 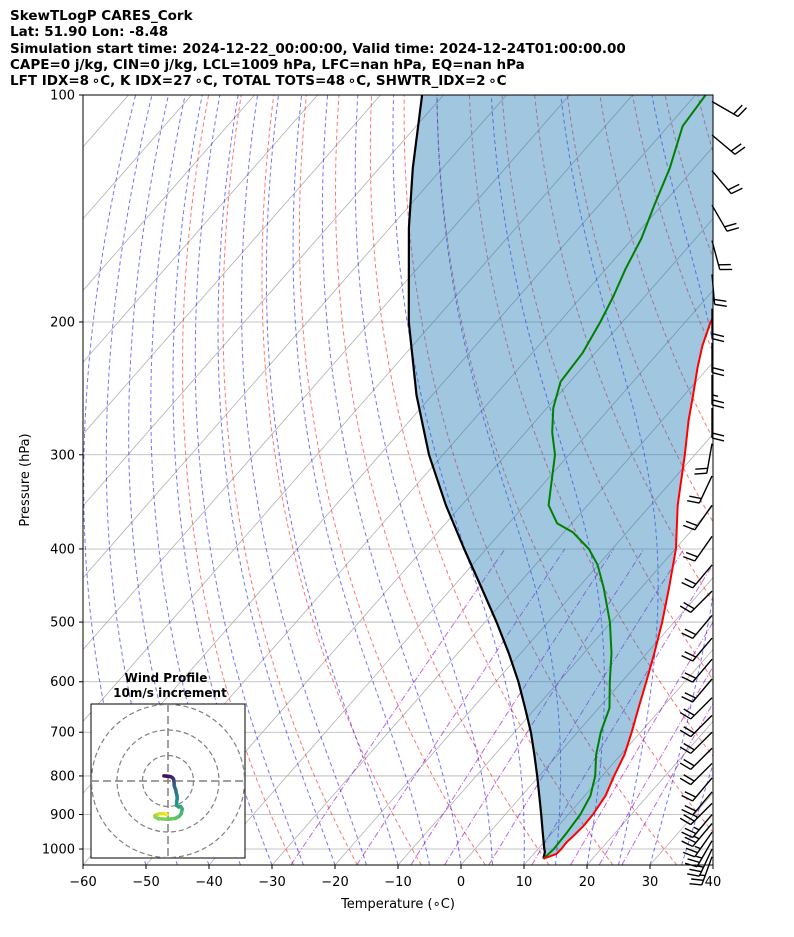 What do you see at coordinates (62, 473) in the screenshot?
I see `y-axis-ticks: 100 200 300 400 500 600 700 800 900 1000` at bounding box center [62, 473].